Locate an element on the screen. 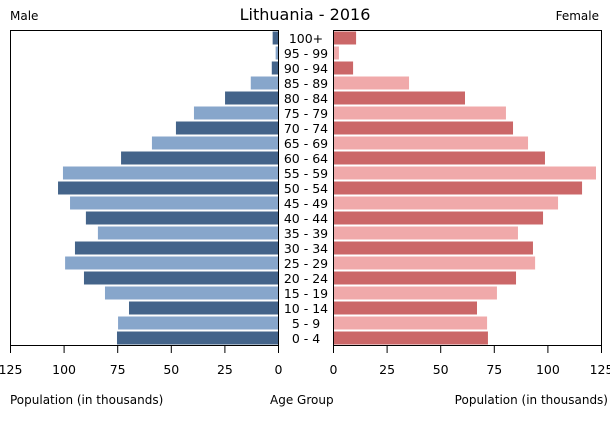 This screenshot has height=425, width=610. age-group-tick-label: 30 - 34 is located at coordinates (306, 248).